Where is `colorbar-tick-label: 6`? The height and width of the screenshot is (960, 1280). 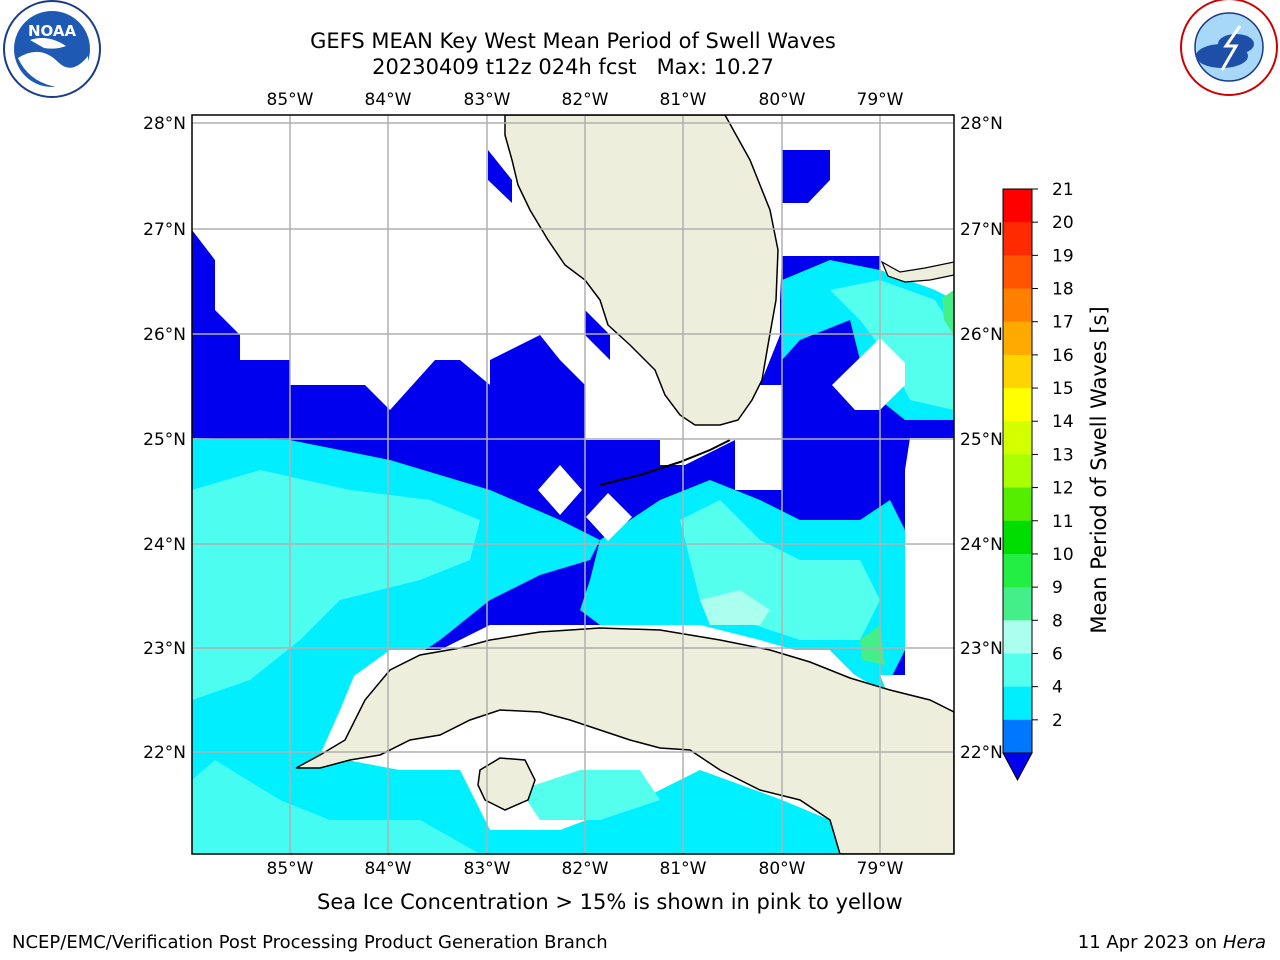
colorbar-tick-label: 6 is located at coordinates (1057, 654).